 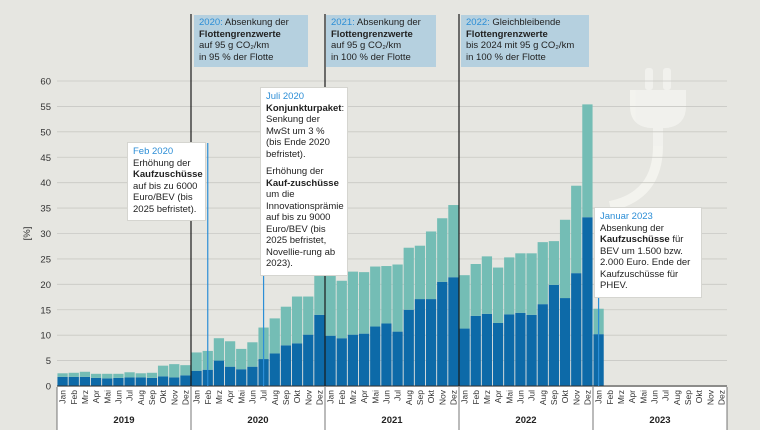 What do you see at coordinates (387, 22) in the screenshot?
I see `policy-2021-line1: Absenkung der` at bounding box center [387, 22].